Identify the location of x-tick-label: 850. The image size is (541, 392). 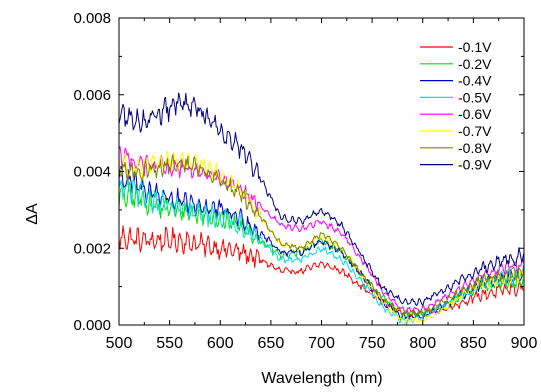
(473, 343).